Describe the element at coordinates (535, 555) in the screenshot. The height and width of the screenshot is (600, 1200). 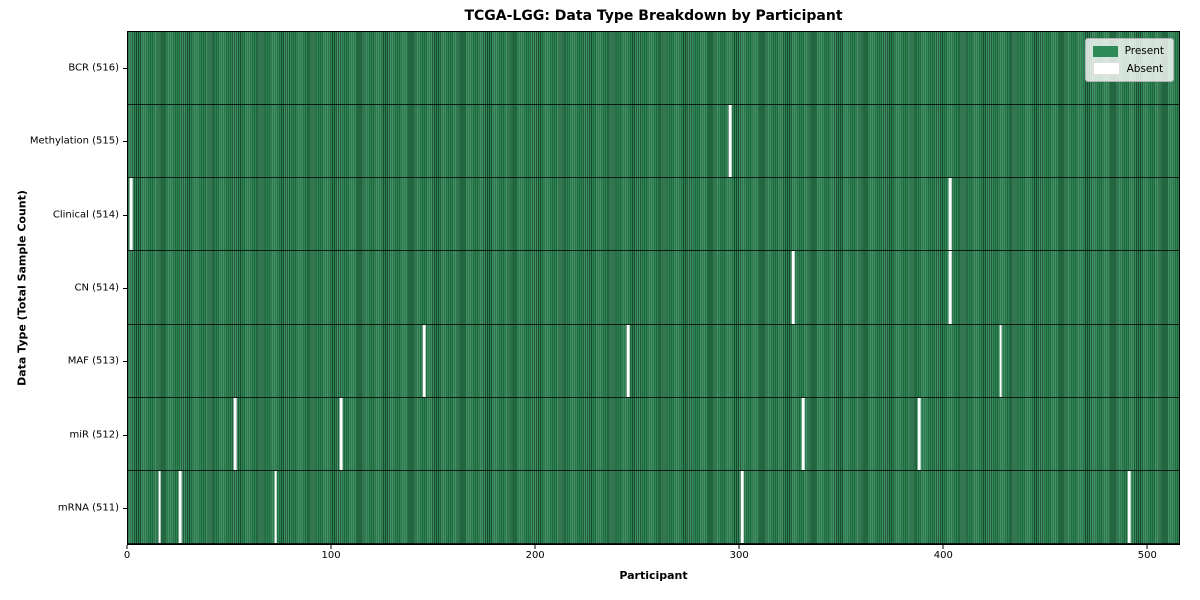
I see `x-tick-label: 200` at that location.